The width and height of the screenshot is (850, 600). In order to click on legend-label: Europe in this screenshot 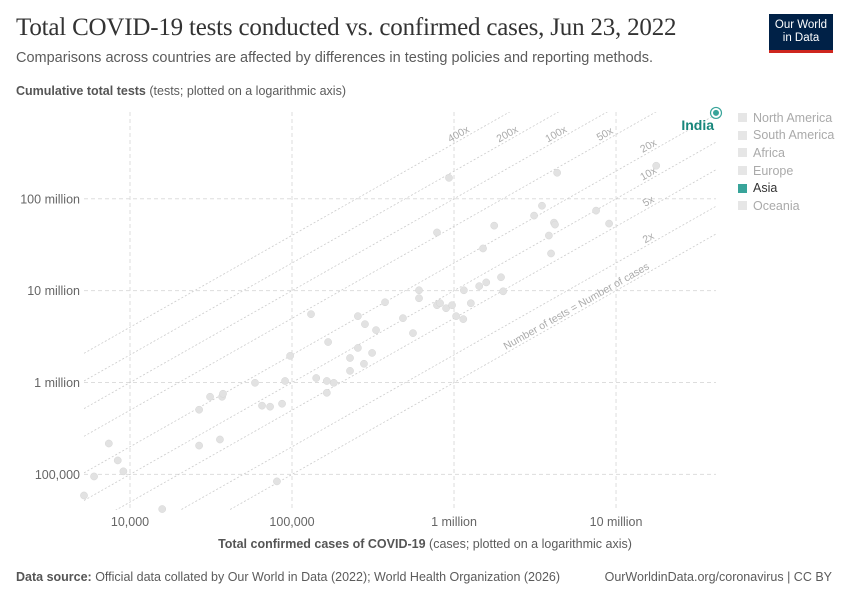, I will do `click(773, 170)`.